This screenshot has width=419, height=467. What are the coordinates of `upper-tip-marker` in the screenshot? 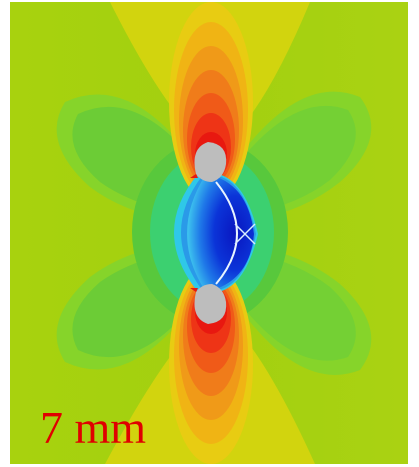 It's located at (194, 176).